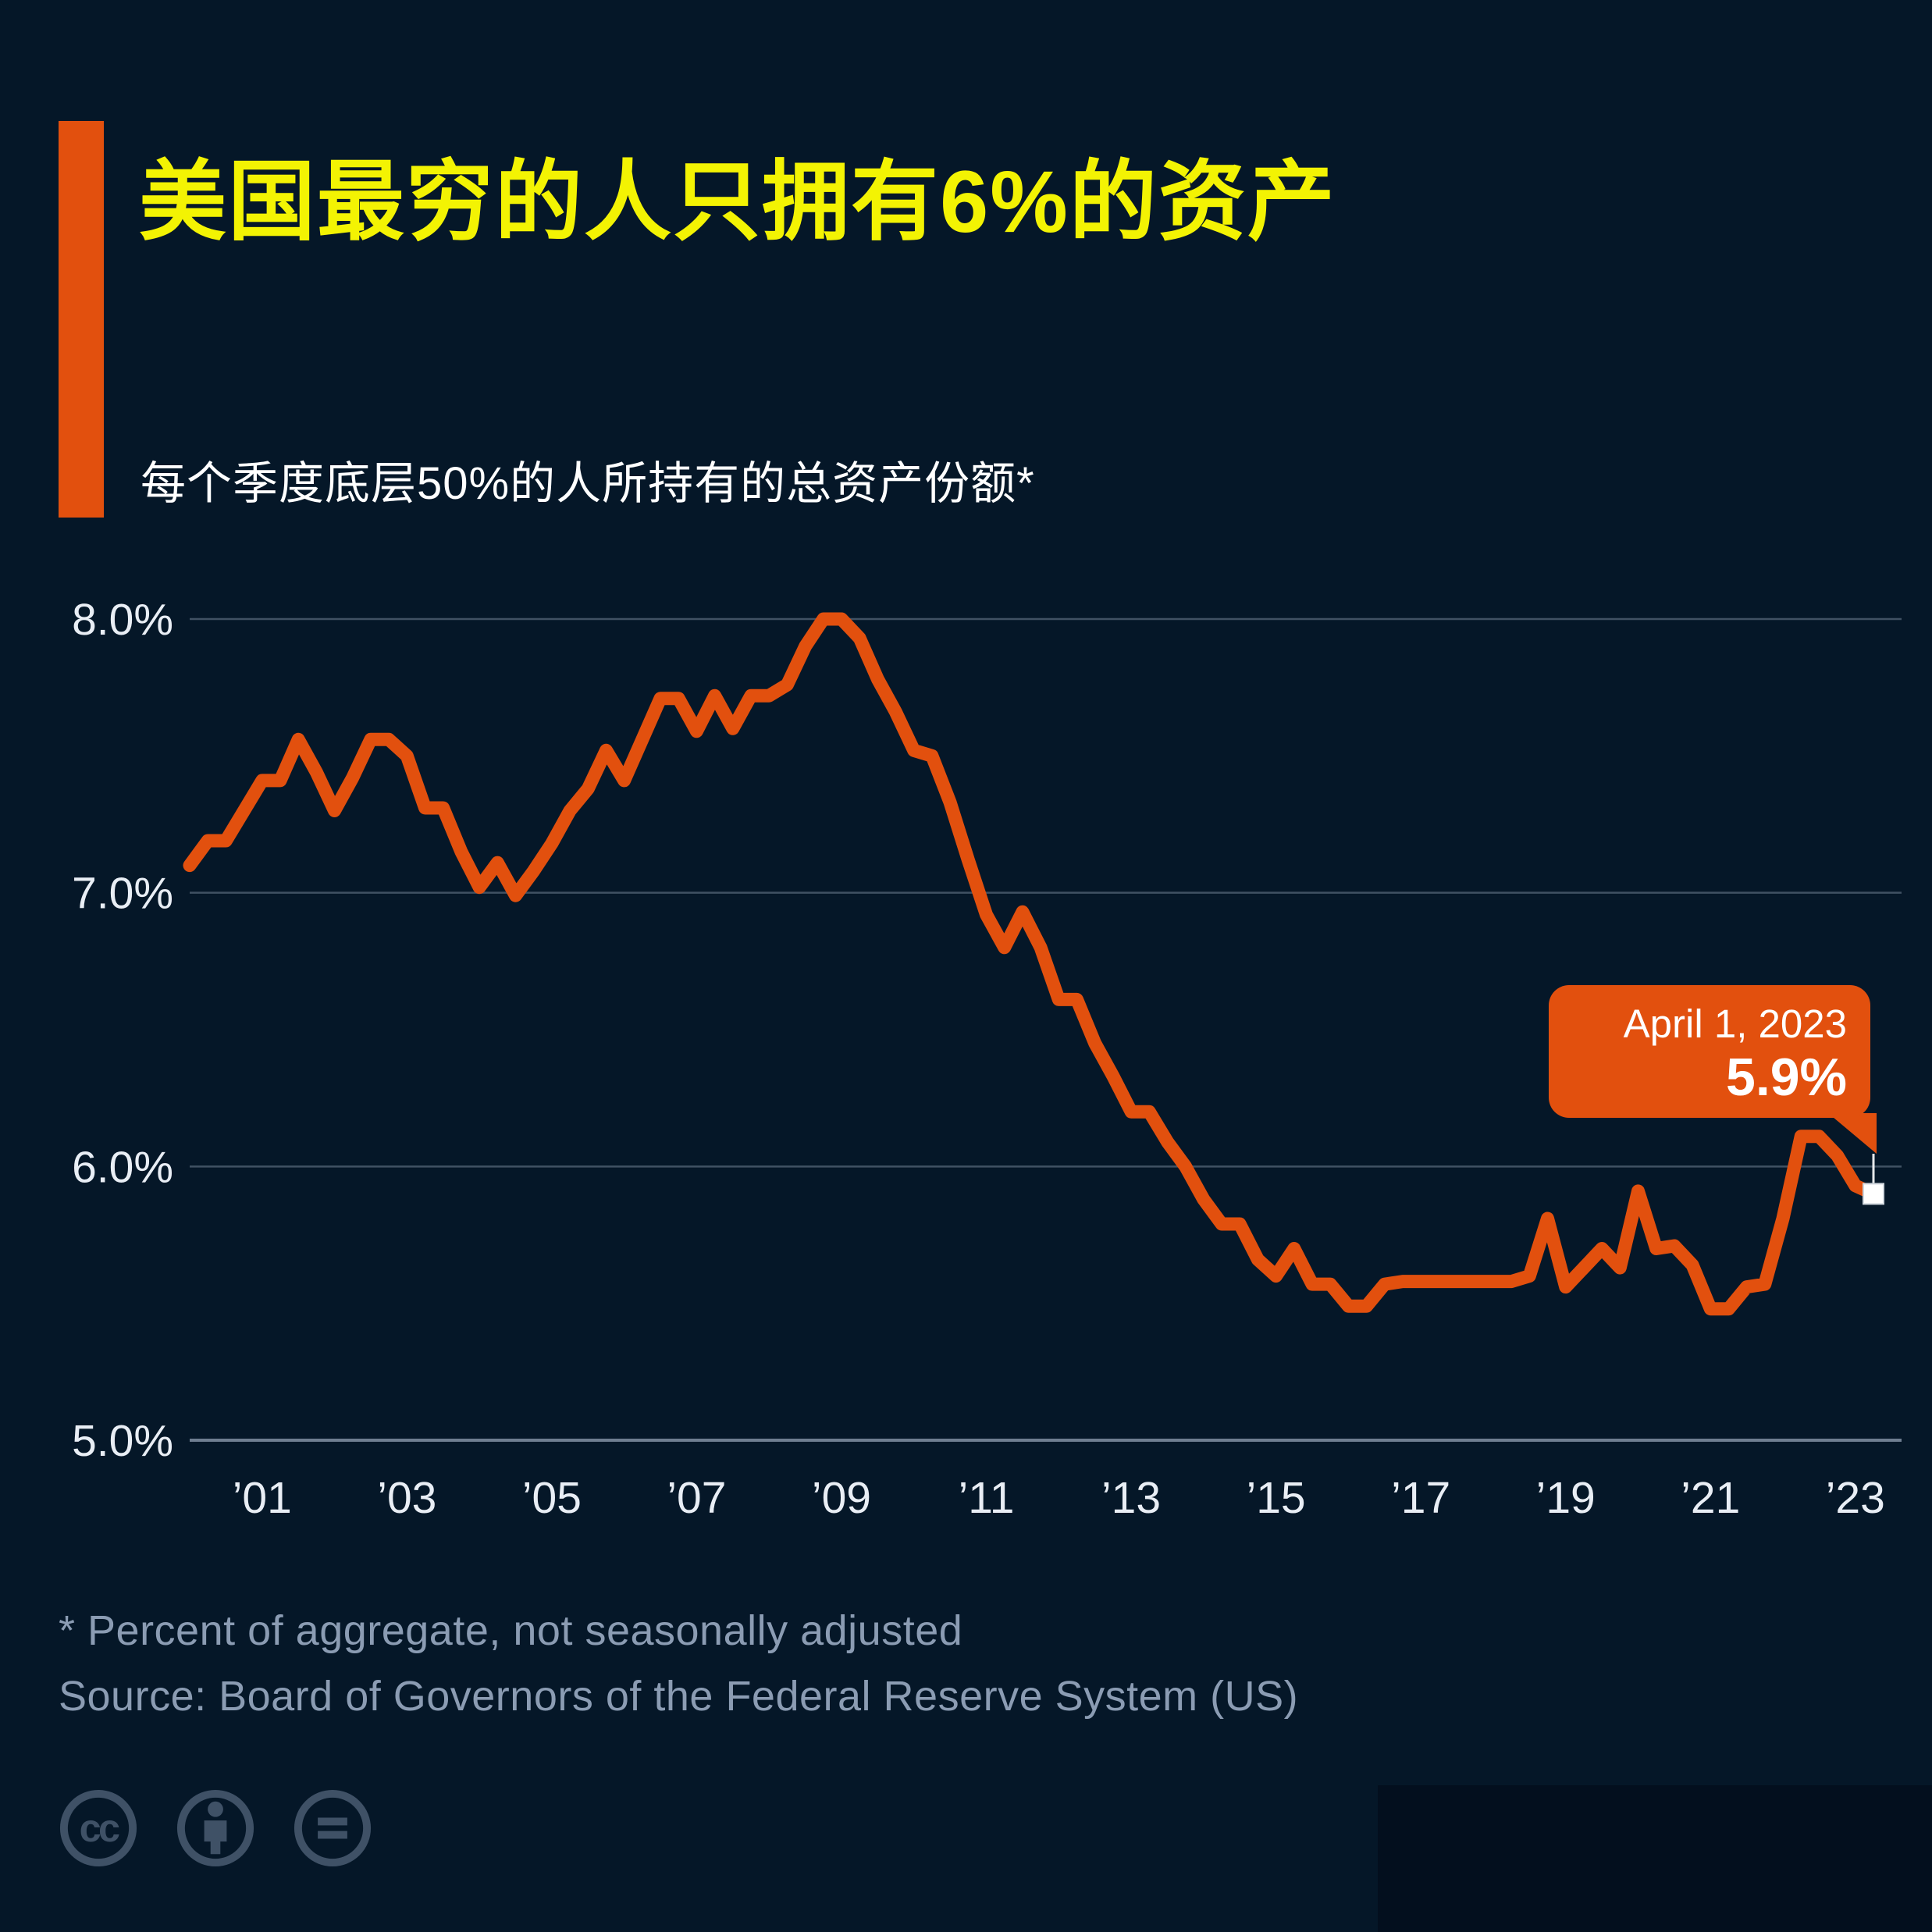  I want to click on x-tick-label: ’23, so click(1856, 1498).